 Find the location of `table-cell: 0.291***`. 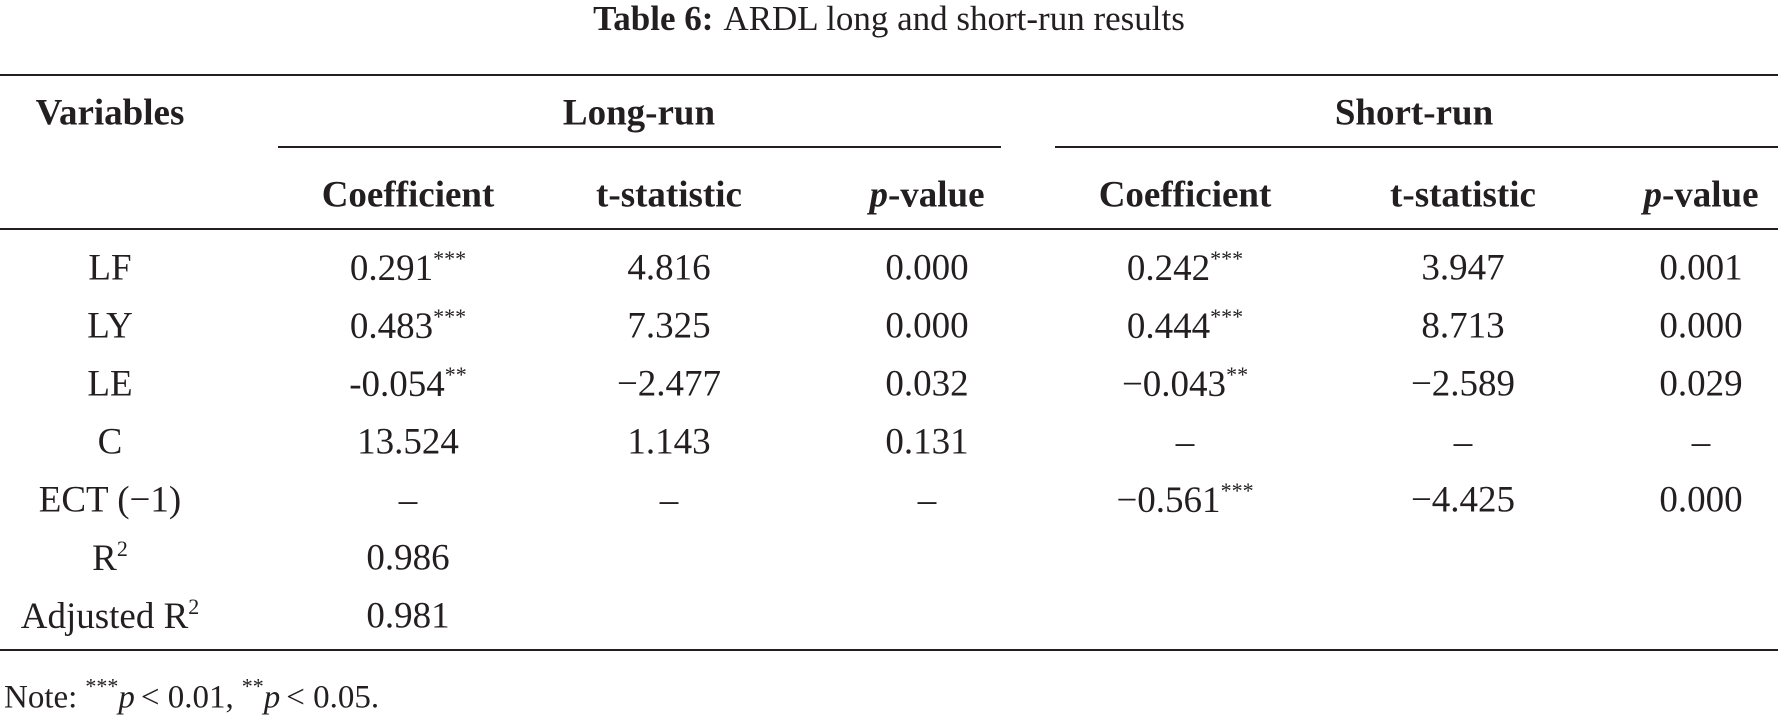

table-cell: 0.291*** is located at coordinates (408, 268).